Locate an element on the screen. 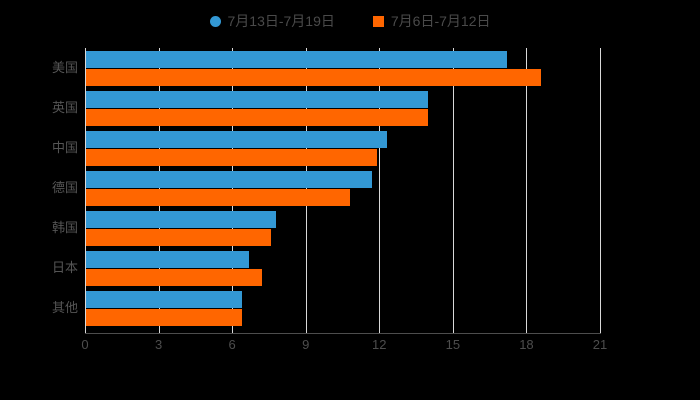 This screenshot has width=700, height=400. y-axis-label: 韩国 is located at coordinates (64, 227).